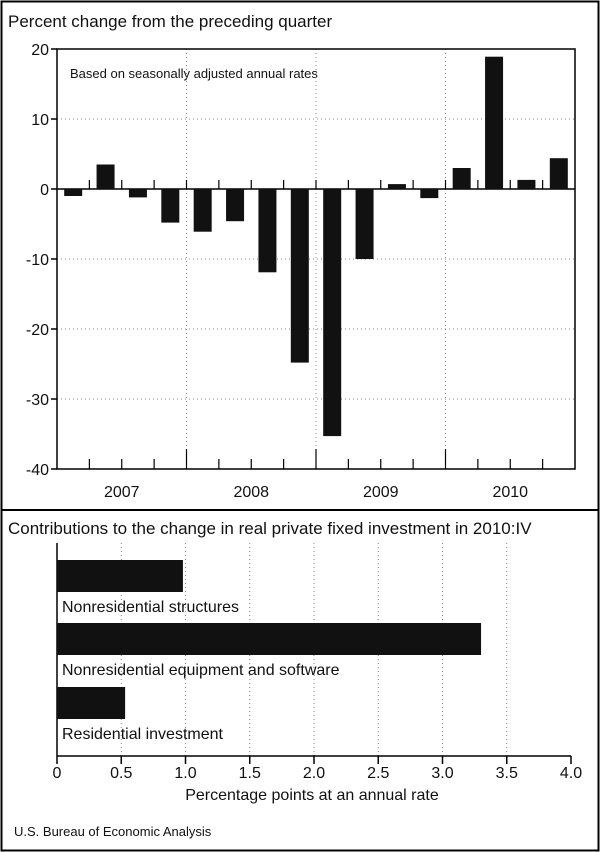  What do you see at coordinates (312, 795) in the screenshot?
I see `bottom-chart-xlabel: Percentage points at an annual rate` at bounding box center [312, 795].